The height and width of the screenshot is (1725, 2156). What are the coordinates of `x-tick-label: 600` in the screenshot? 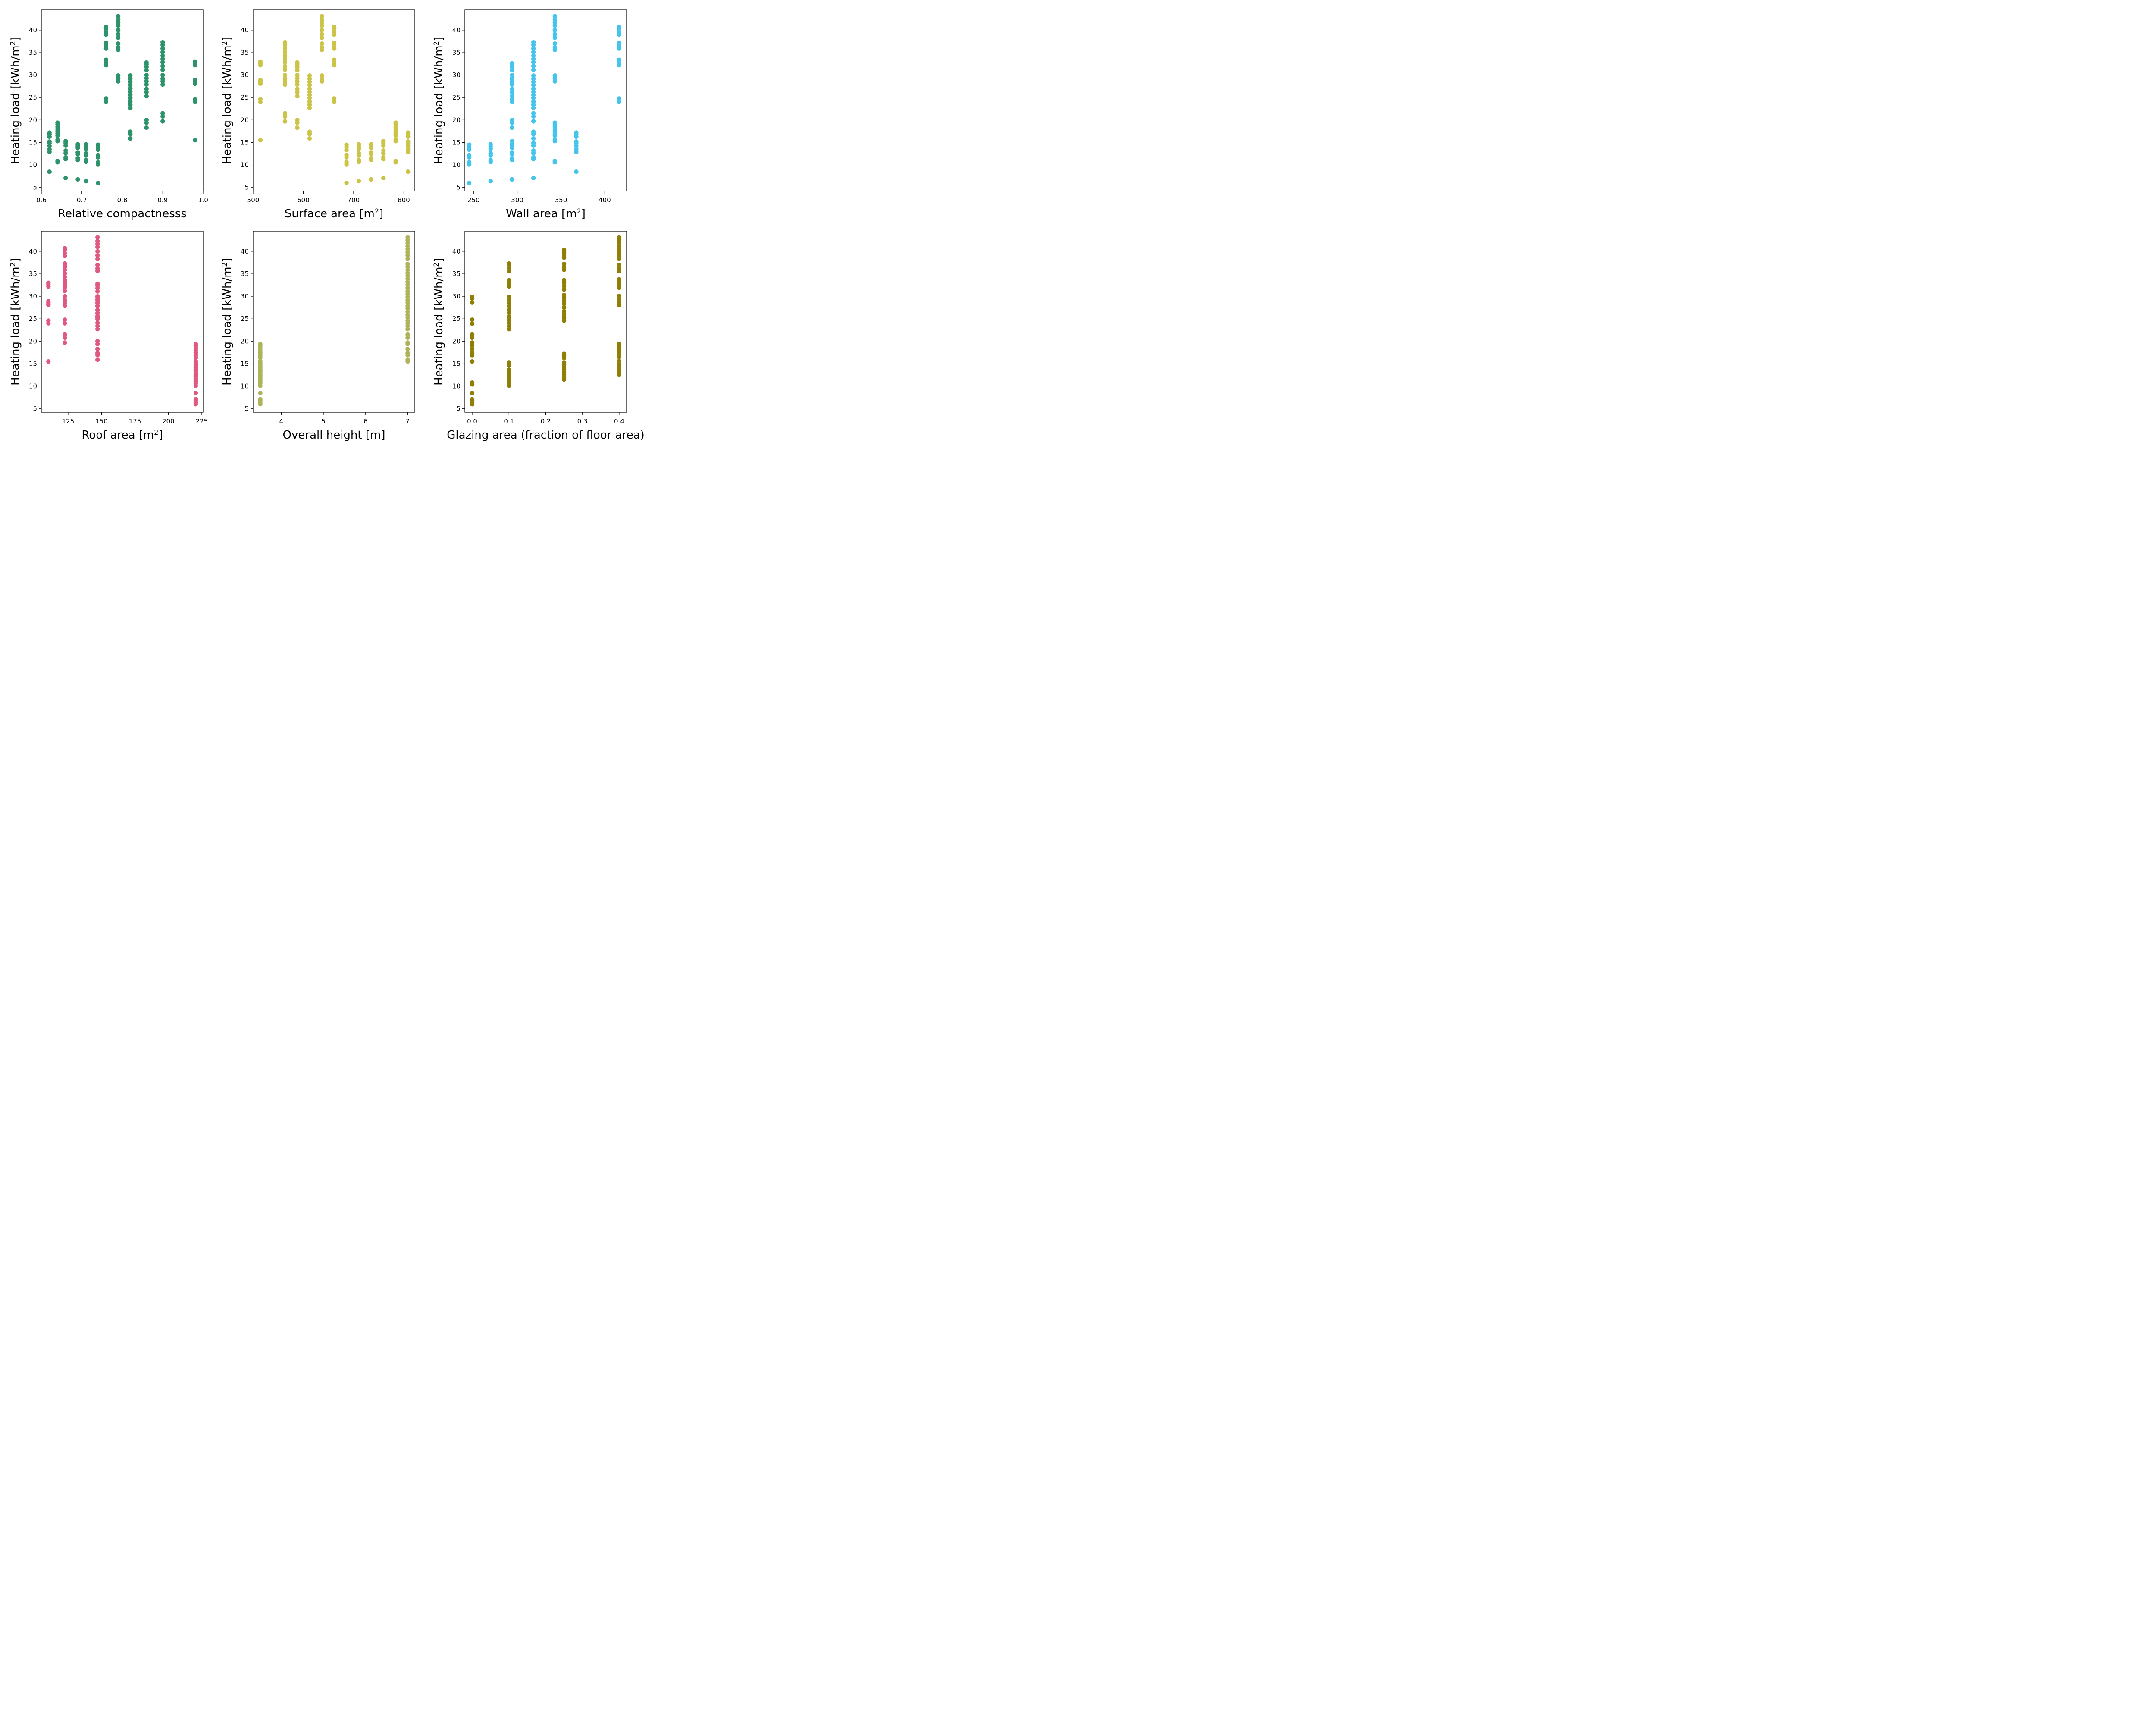 It's located at (303, 200).